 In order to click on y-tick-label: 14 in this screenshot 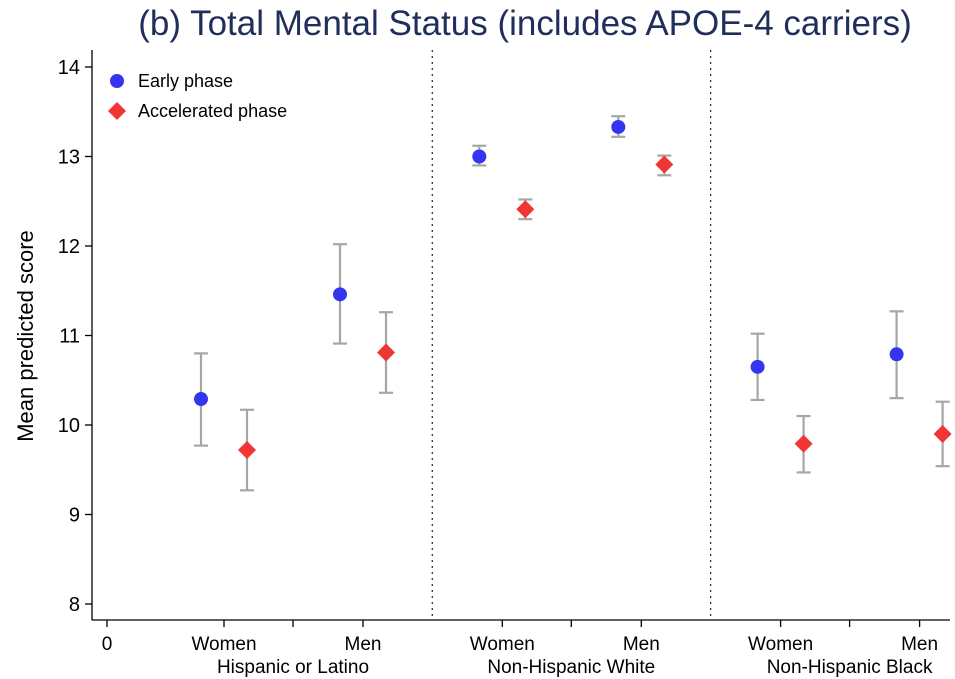, I will do `click(69, 68)`.